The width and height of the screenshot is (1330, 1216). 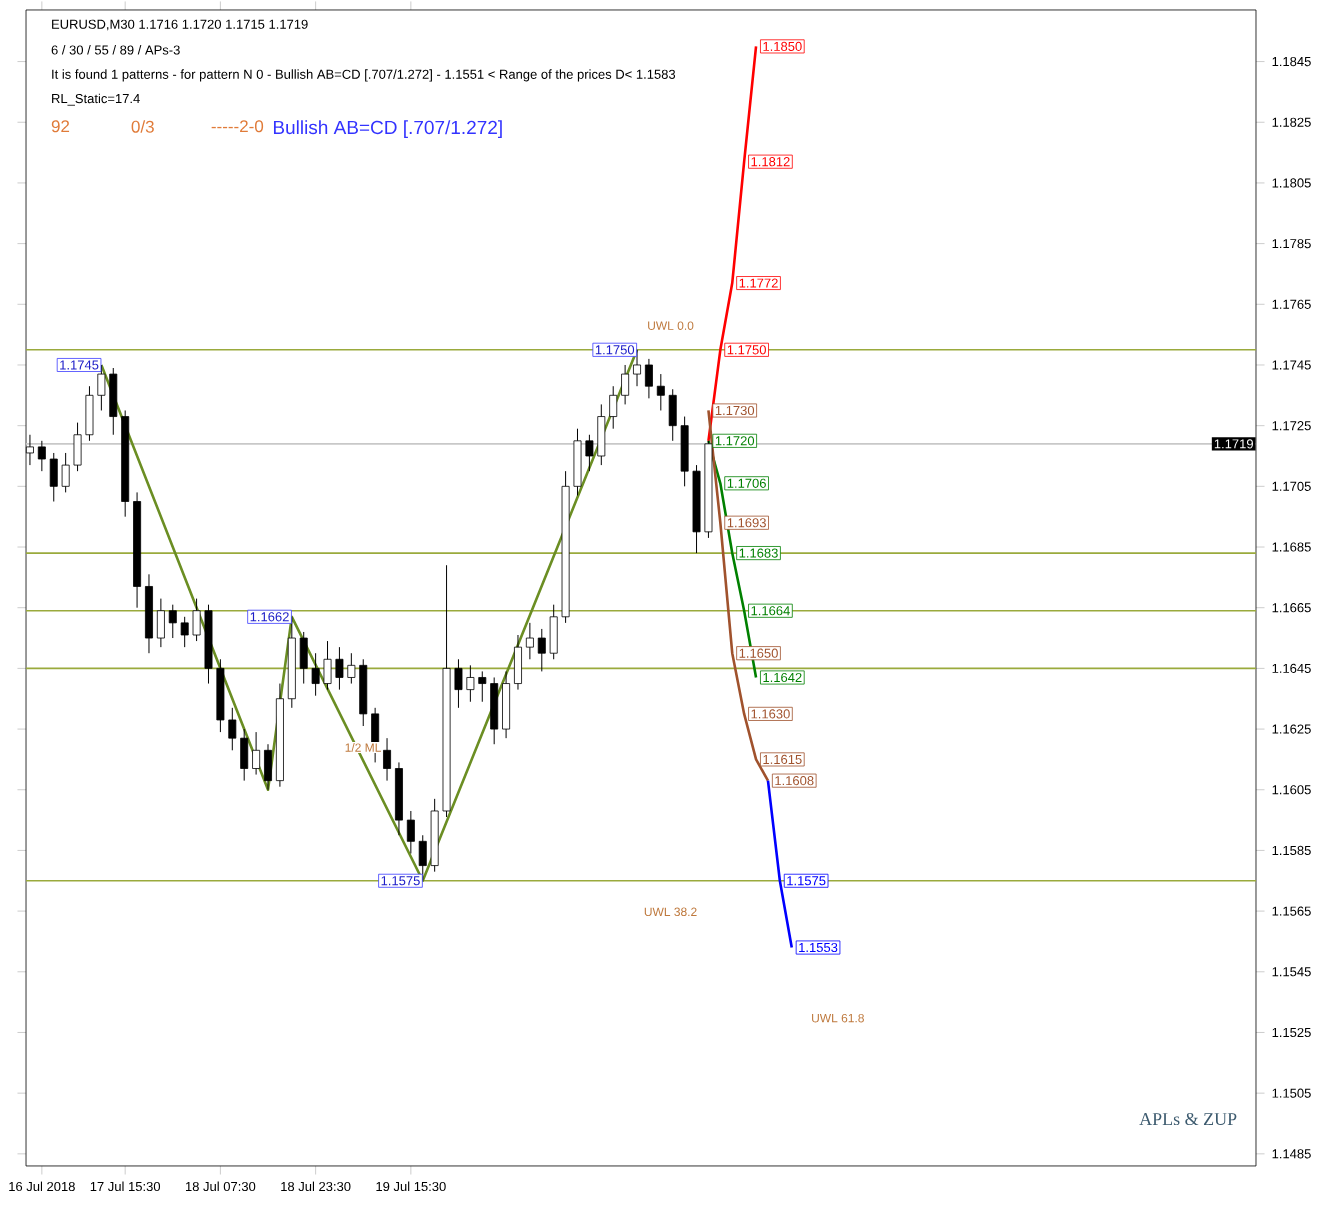 What do you see at coordinates (237, 126) in the screenshot?
I see `annotation: -----2-0` at bounding box center [237, 126].